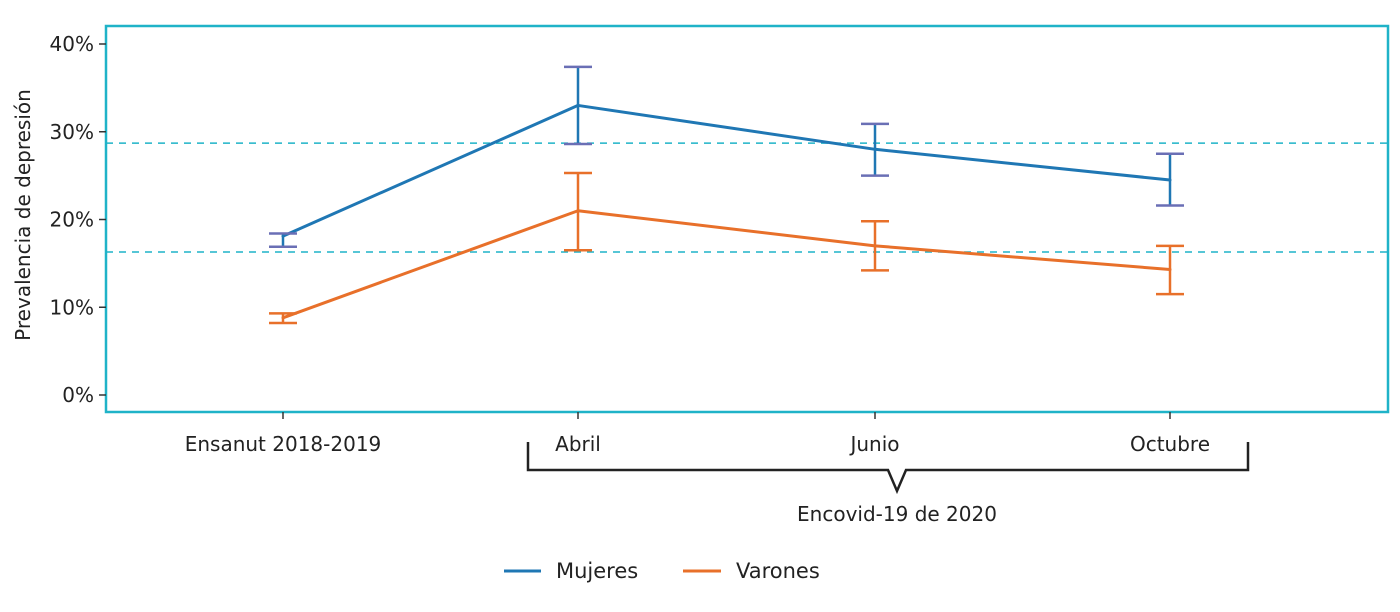 The image size is (1400, 612). I want to click on y-tick-label-2: 20%, so click(72, 220).